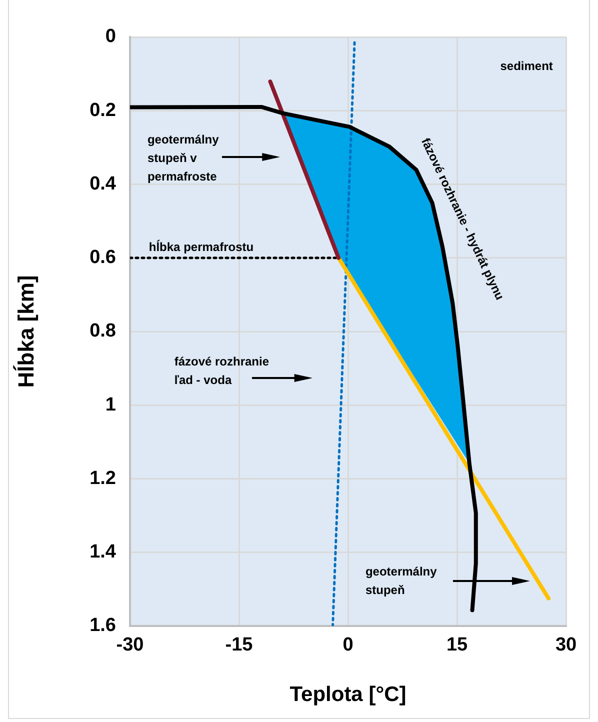 The image size is (598, 722). I want to click on annotation: geotermálny stupeň v permafroste, so click(183, 158).